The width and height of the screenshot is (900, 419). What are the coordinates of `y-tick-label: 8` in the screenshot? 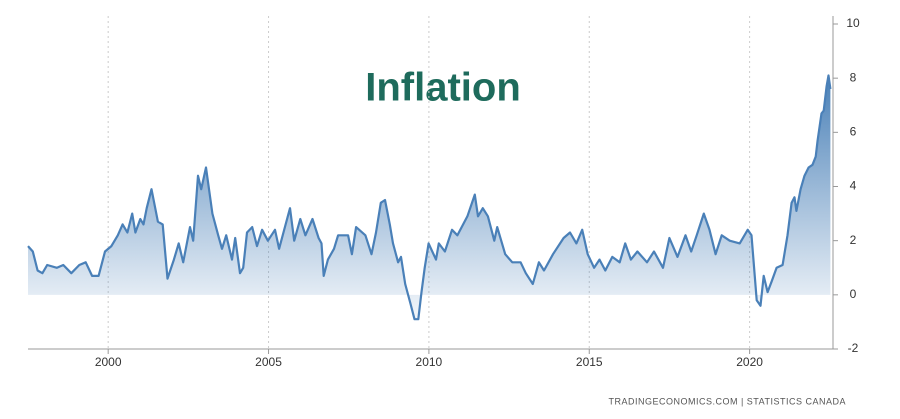 It's located at (853, 77).